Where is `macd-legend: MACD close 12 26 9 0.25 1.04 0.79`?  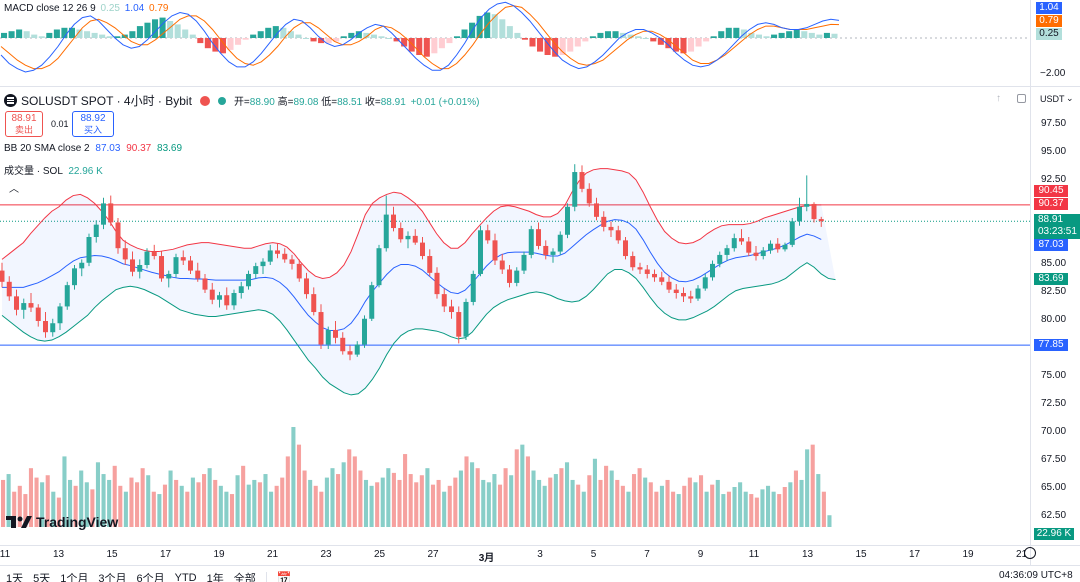 macd-legend: MACD close 12 26 9 0.25 1.04 0.79 is located at coordinates (86, 8).